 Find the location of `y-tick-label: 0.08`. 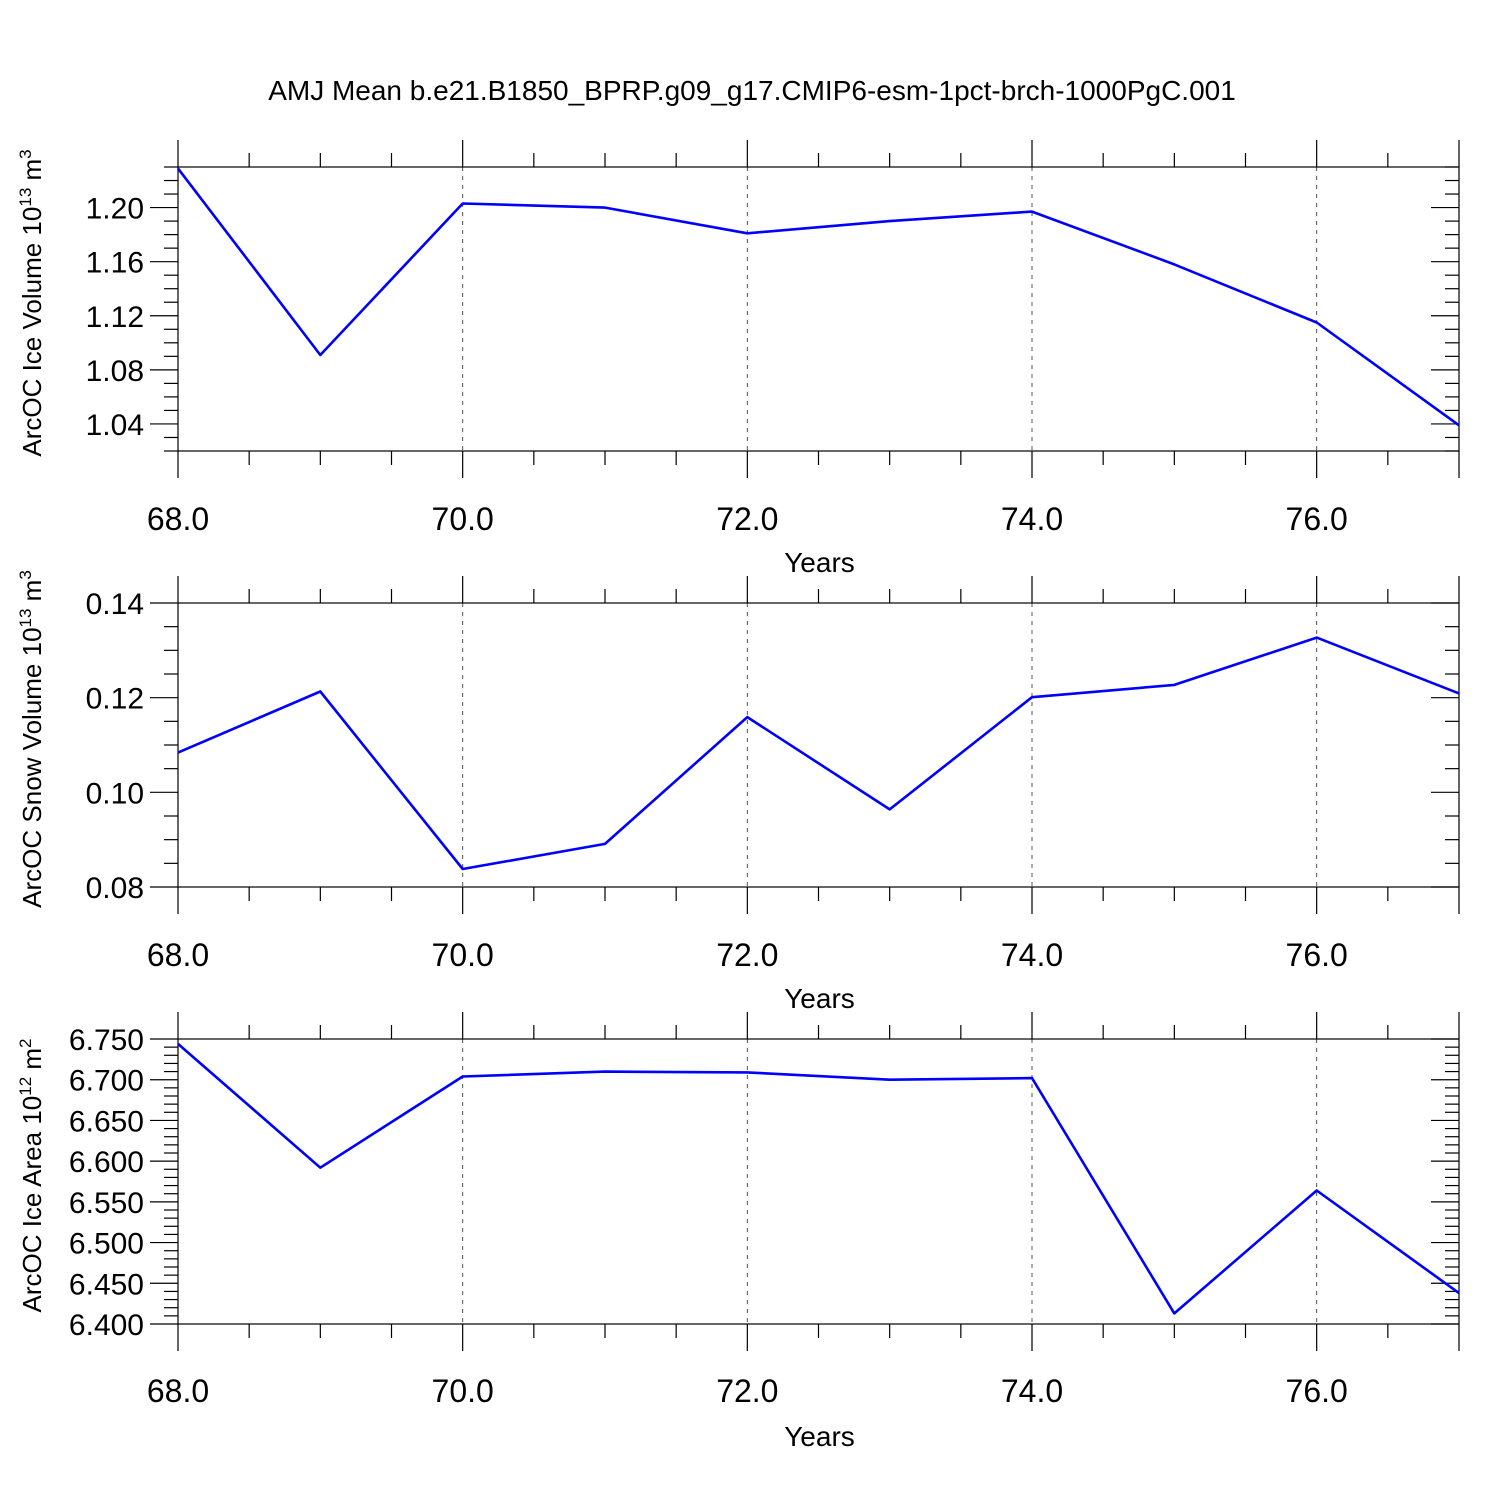

y-tick-label: 0.08 is located at coordinates (115, 888).